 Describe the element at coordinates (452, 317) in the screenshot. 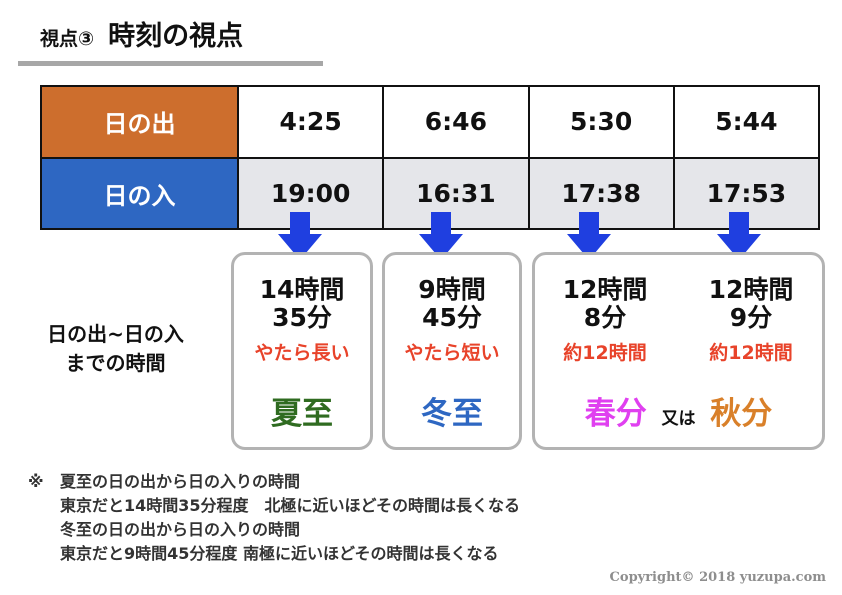

I see `duration-minutes: 45分` at that location.